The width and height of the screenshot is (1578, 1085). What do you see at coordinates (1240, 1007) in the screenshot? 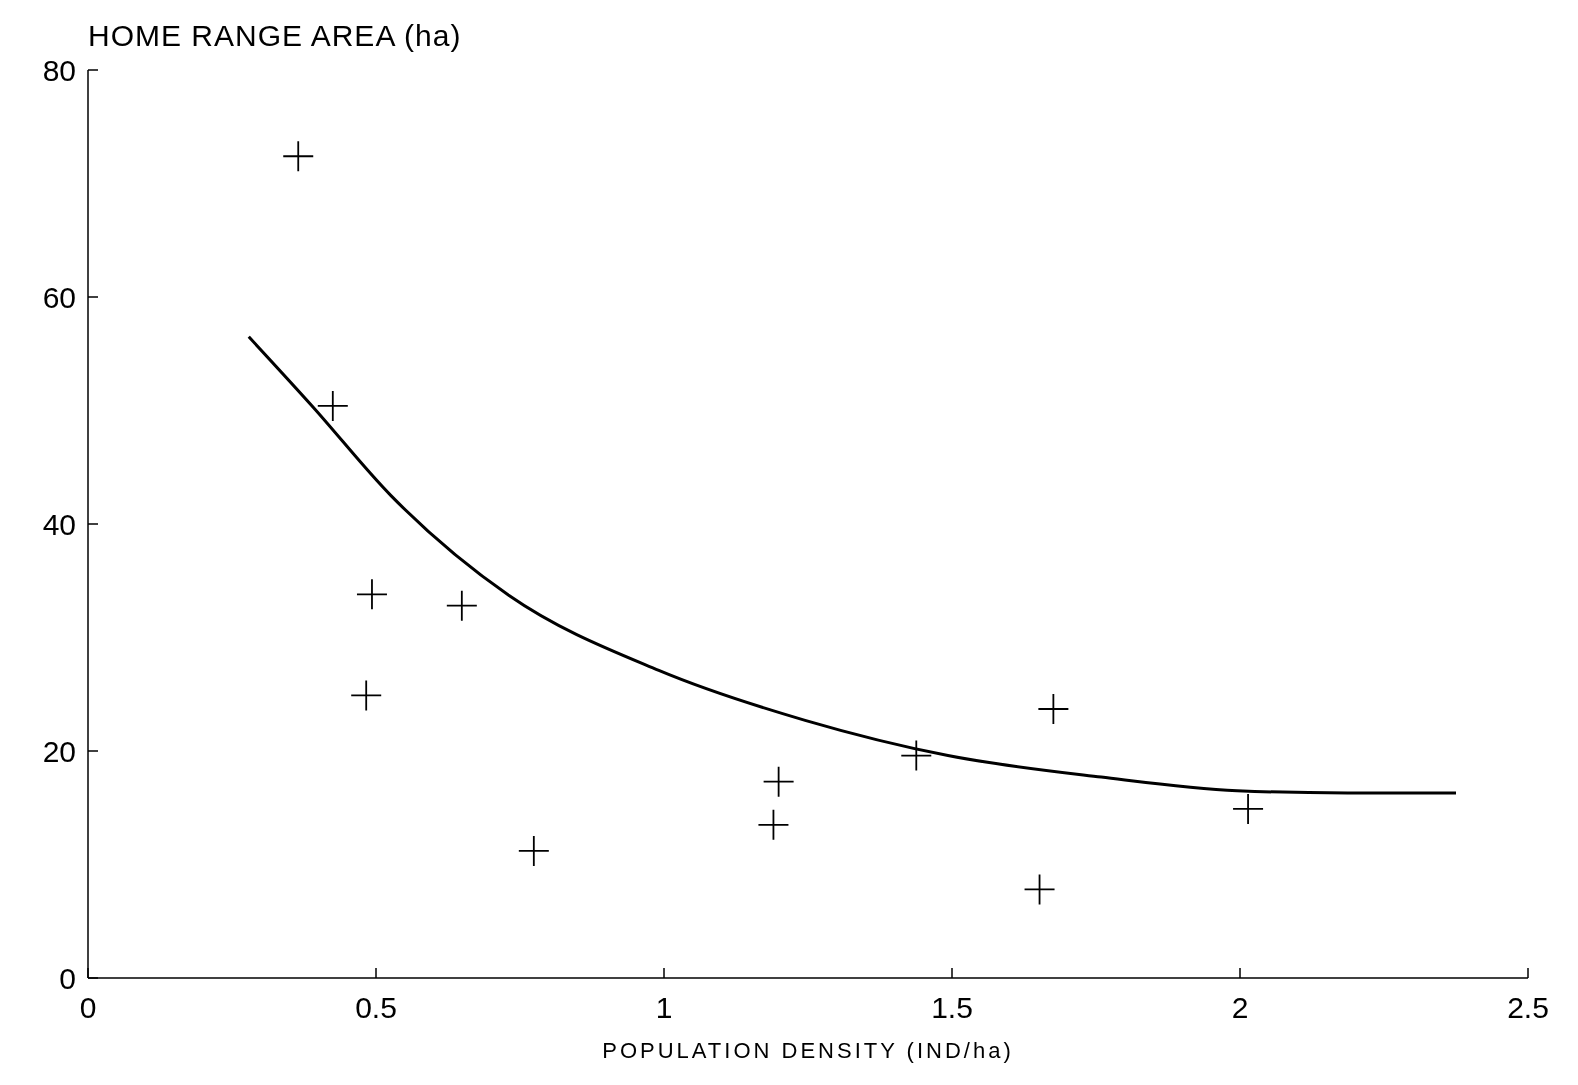
I see `x-tick-label: 2` at bounding box center [1240, 1007].